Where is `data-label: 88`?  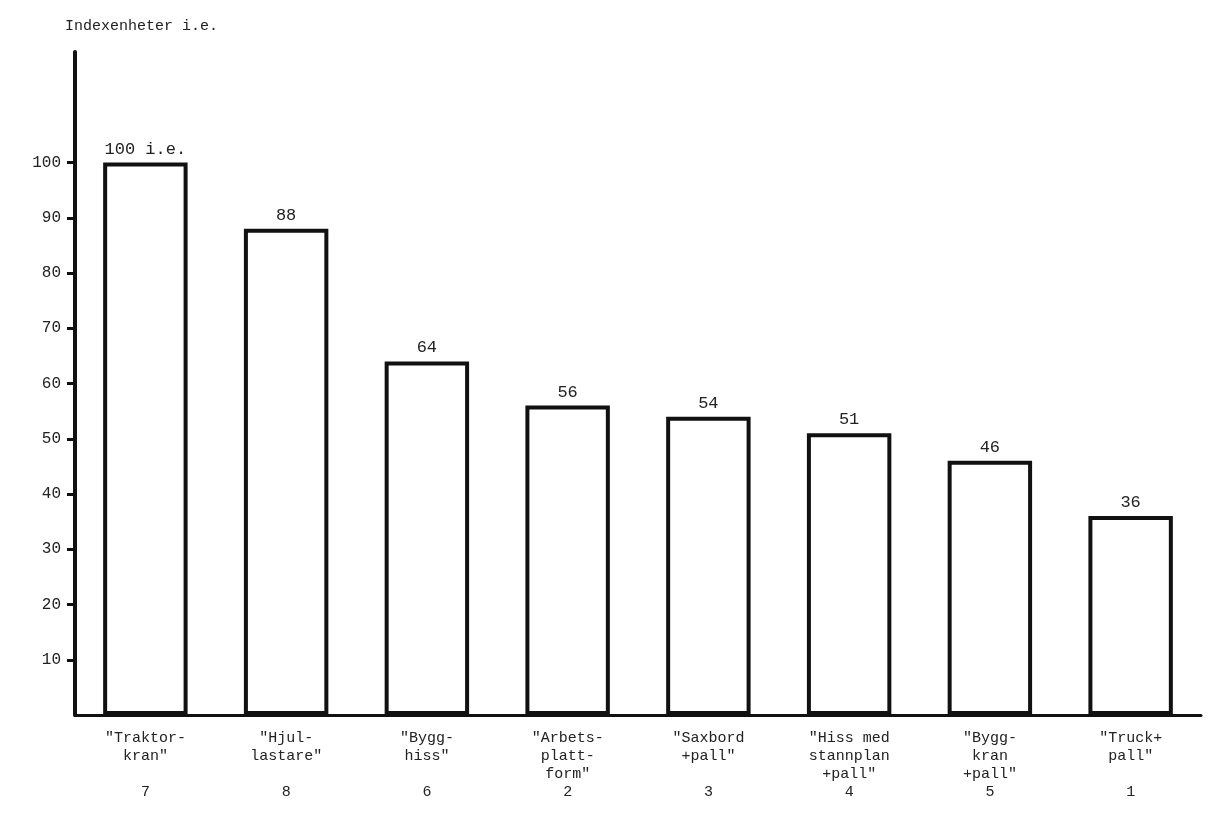 data-label: 88 is located at coordinates (286, 215).